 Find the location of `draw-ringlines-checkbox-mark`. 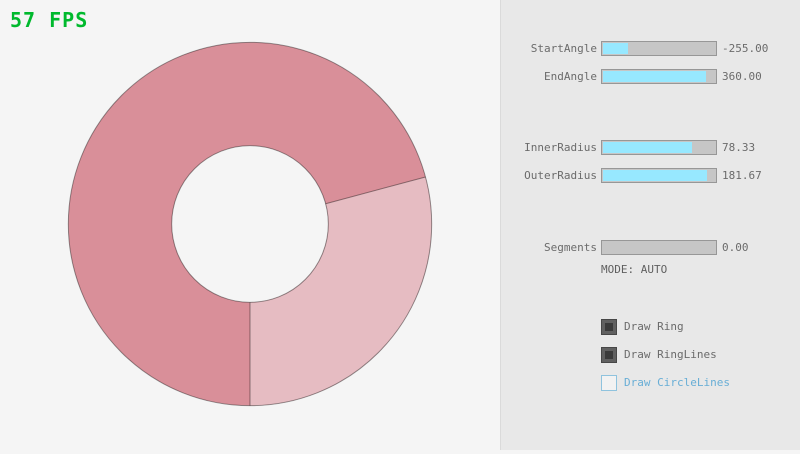

draw-ringlines-checkbox-mark is located at coordinates (609, 355).